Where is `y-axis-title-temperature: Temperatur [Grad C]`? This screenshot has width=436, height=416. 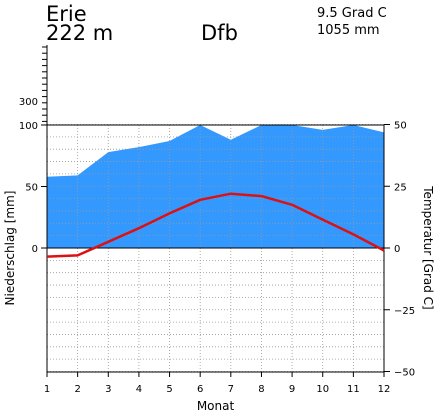 y-axis-title-temperature: Temperatur [Grad C] is located at coordinates (428, 247).